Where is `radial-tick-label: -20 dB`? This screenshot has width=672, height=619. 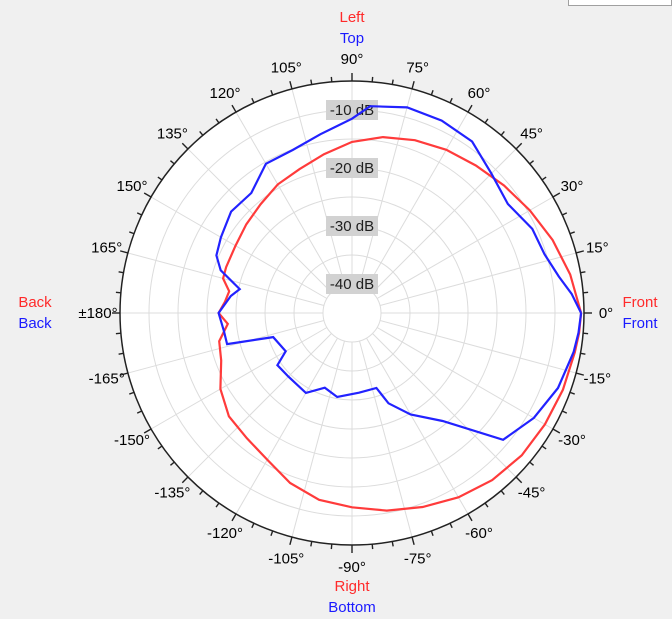
radial-tick-label: -20 dB is located at coordinates (352, 168).